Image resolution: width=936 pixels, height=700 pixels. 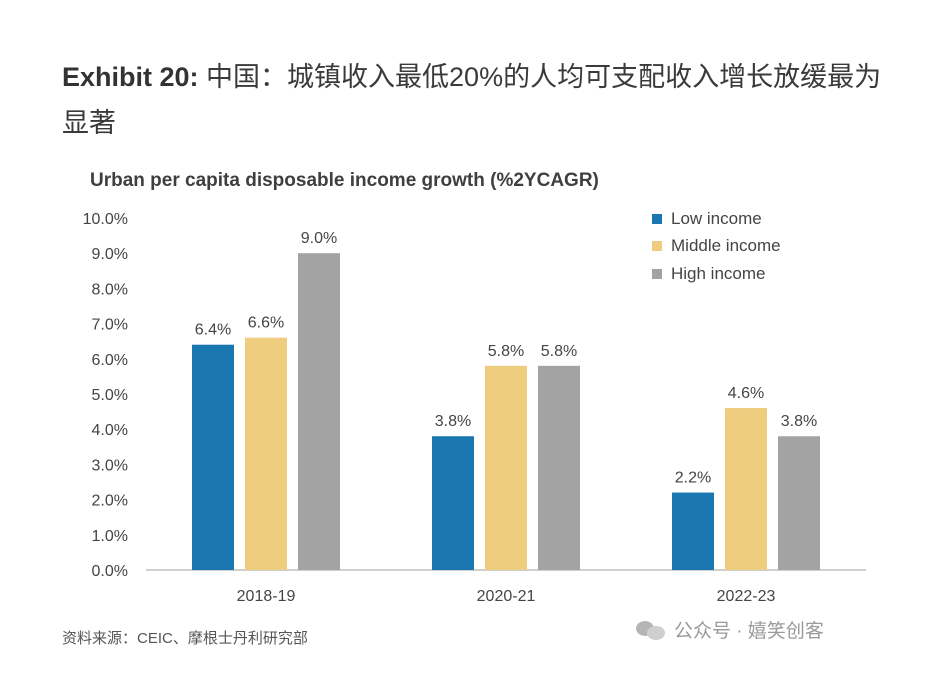 What do you see at coordinates (110, 254) in the screenshot?
I see `y-tick-label: 9.0%` at bounding box center [110, 254].